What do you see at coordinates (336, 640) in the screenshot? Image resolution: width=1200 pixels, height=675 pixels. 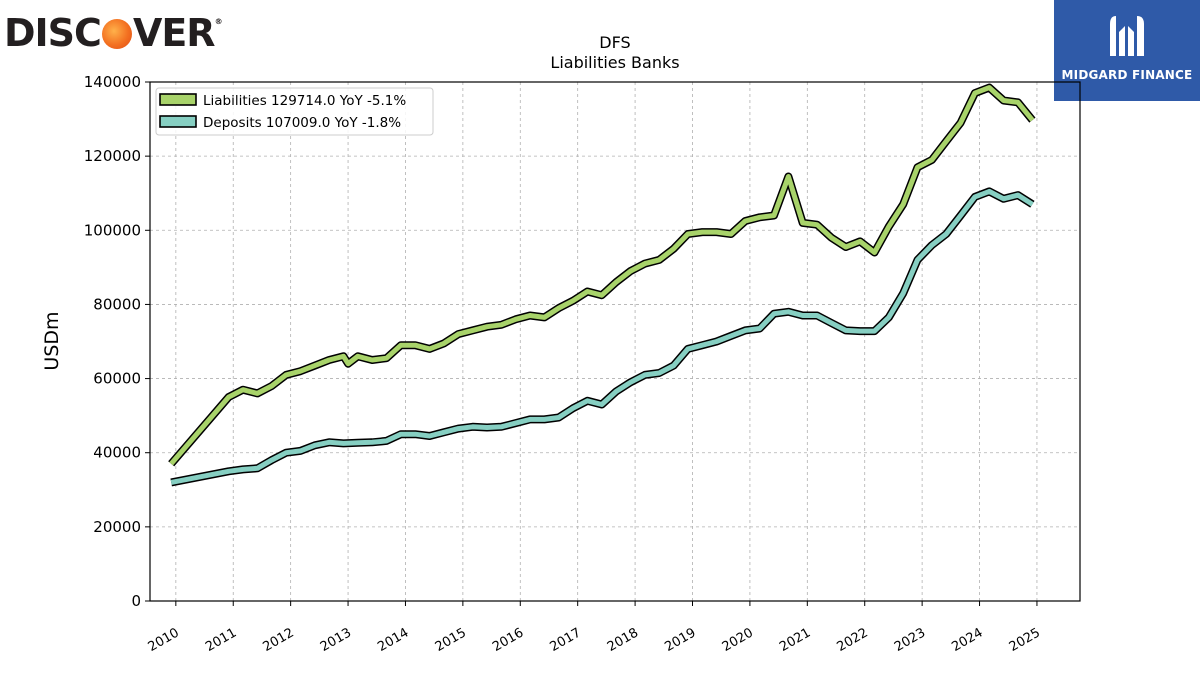 I see `x-tick-label: 2013` at bounding box center [336, 640].